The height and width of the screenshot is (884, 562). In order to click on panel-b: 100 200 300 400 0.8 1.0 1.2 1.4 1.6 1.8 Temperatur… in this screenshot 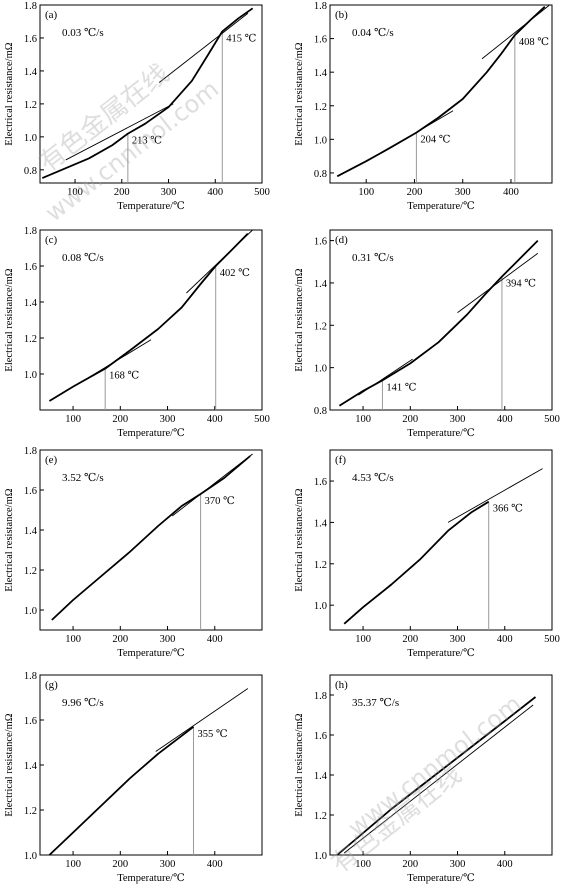, I will do `click(423, 106)`.